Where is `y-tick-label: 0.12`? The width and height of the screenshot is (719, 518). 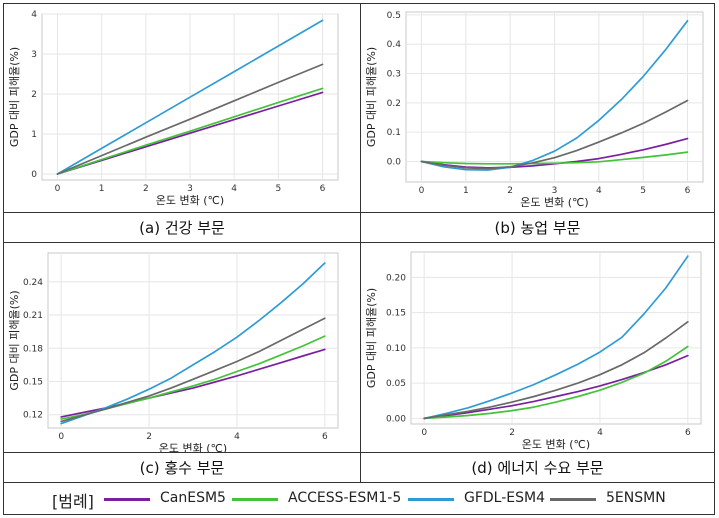 y-tick-label: 0.12 is located at coordinates (33, 416).